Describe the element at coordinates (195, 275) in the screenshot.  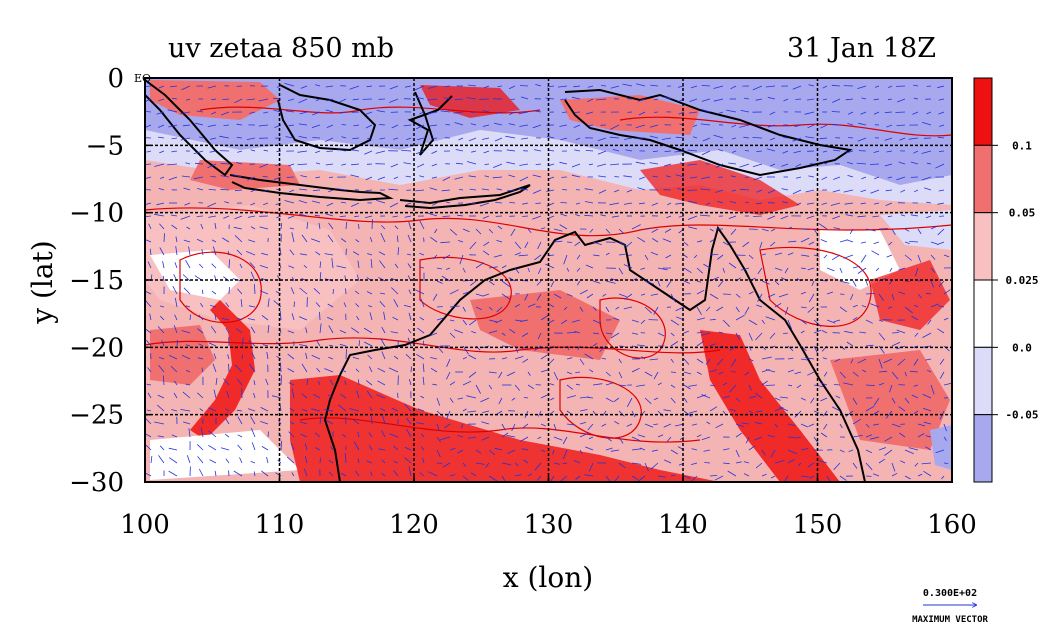
I see `region-west-white` at that location.